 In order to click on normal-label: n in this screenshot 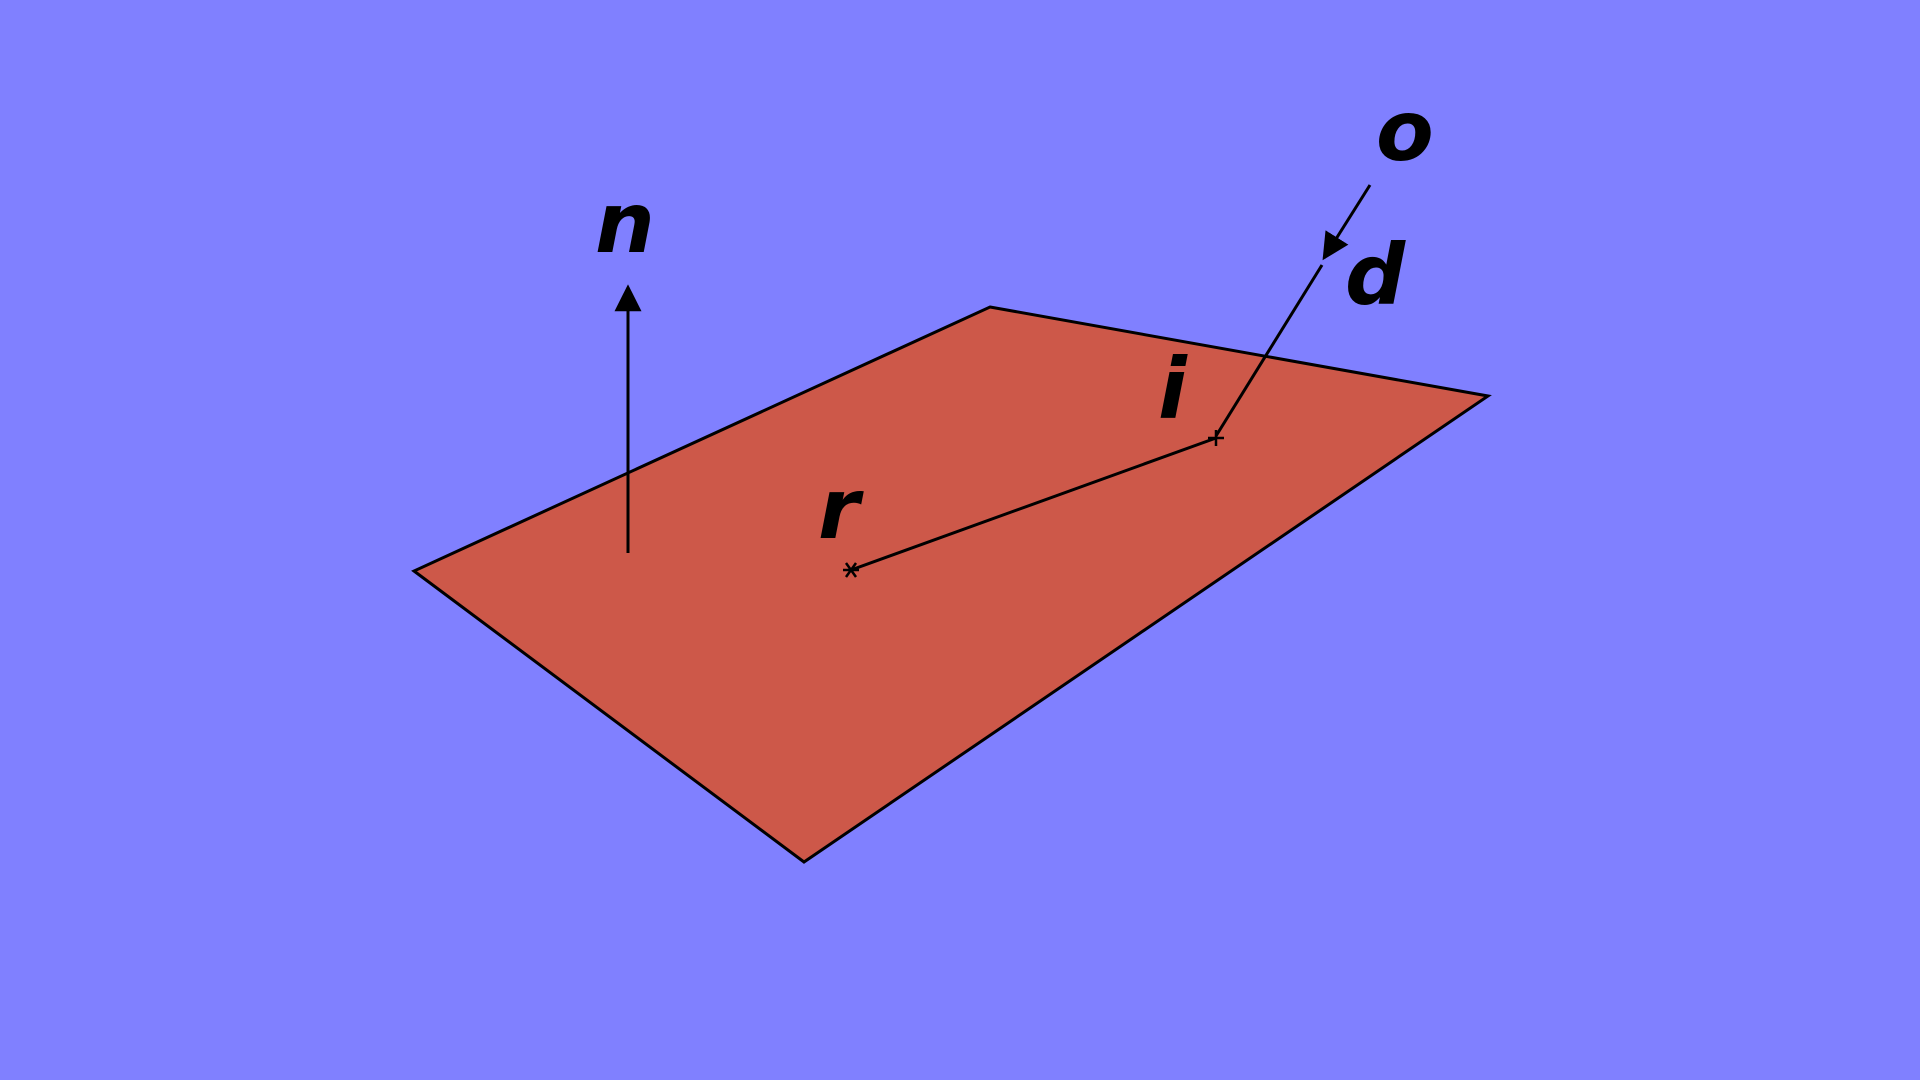, I will do `click(625, 223)`.